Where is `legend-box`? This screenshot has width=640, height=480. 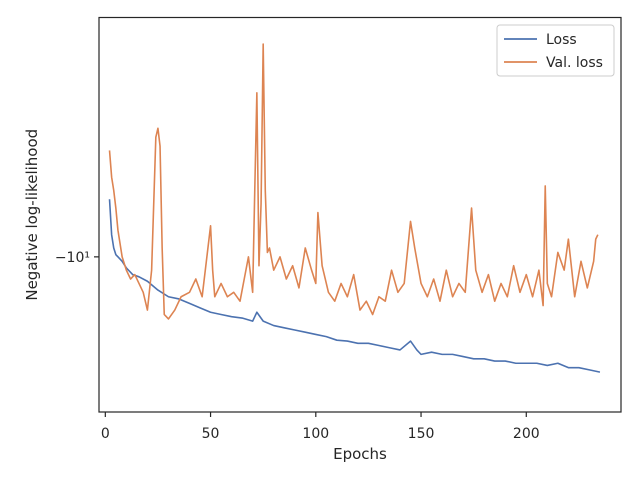 legend-box is located at coordinates (555, 50).